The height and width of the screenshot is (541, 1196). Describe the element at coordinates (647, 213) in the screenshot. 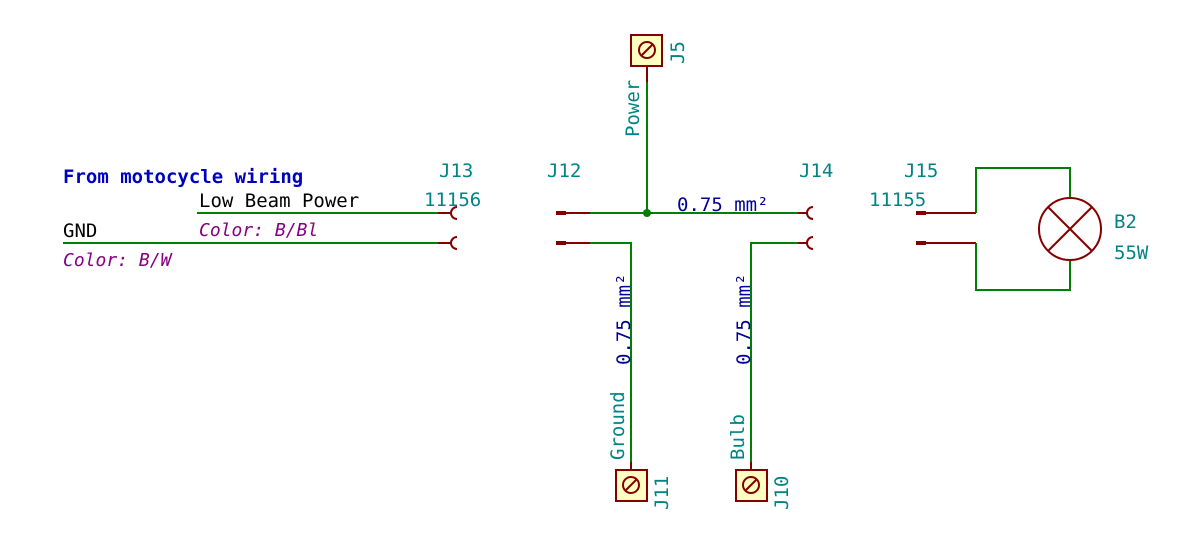

I see `junction-dot` at that location.